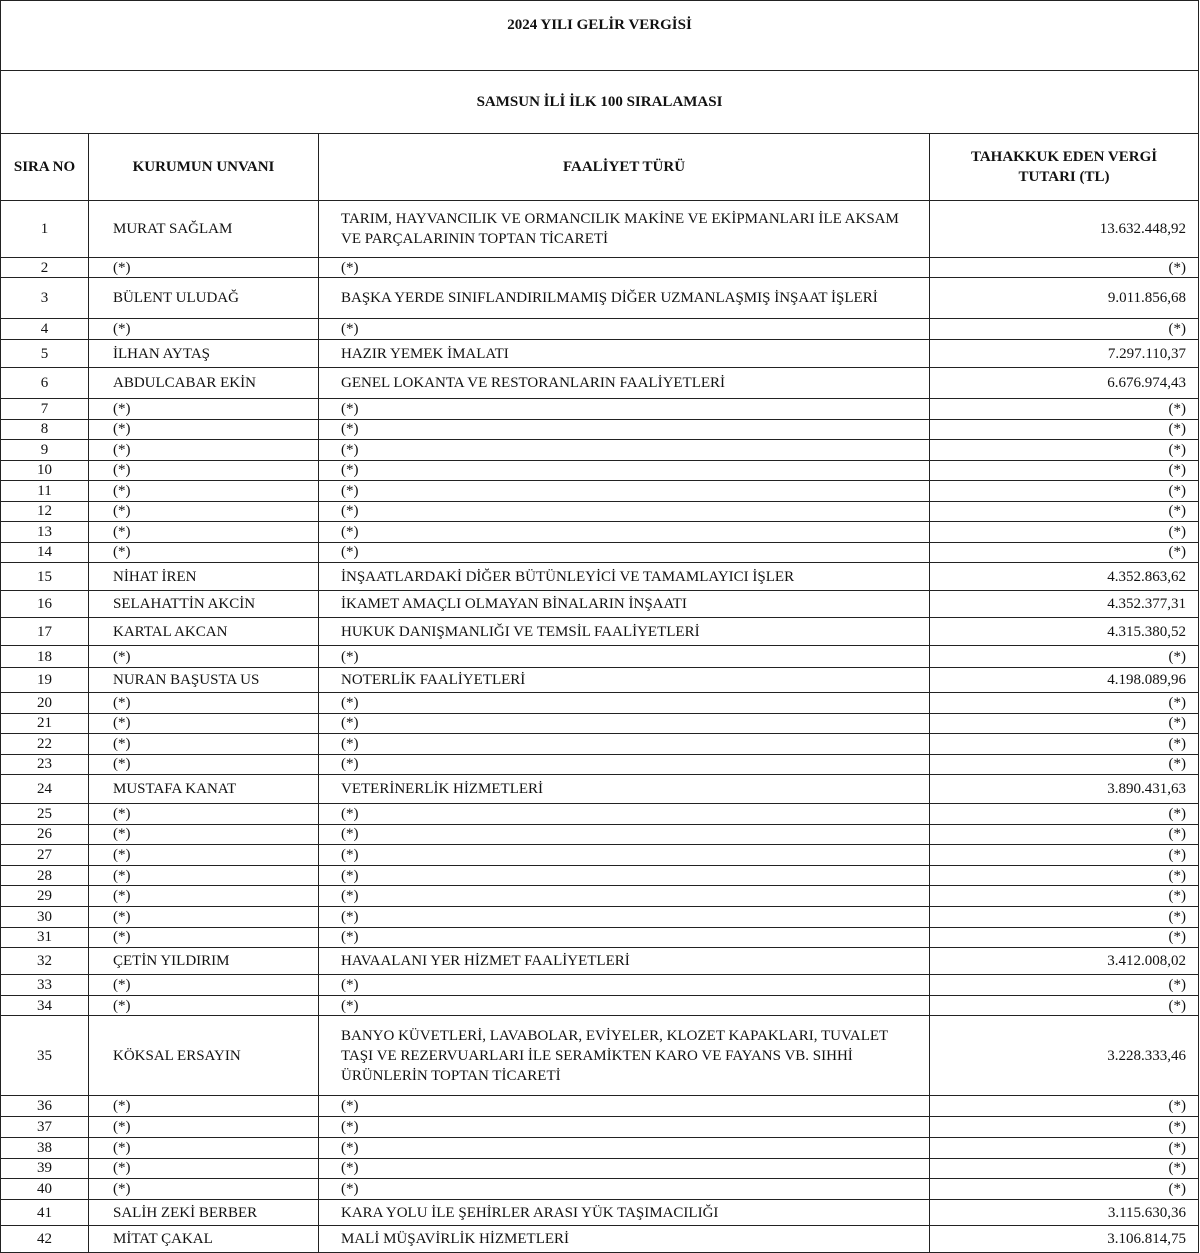  Describe the element at coordinates (44, 491) in the screenshot. I see `rank-cell: 11` at that location.